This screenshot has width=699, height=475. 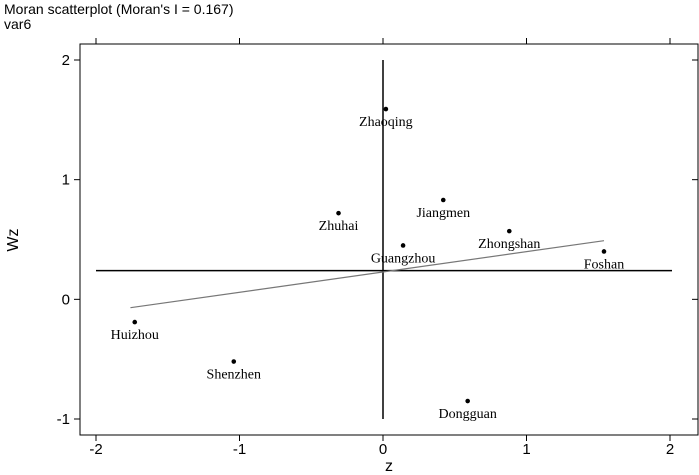 I want to click on chart-subtitle: var6, so click(x=17, y=24).